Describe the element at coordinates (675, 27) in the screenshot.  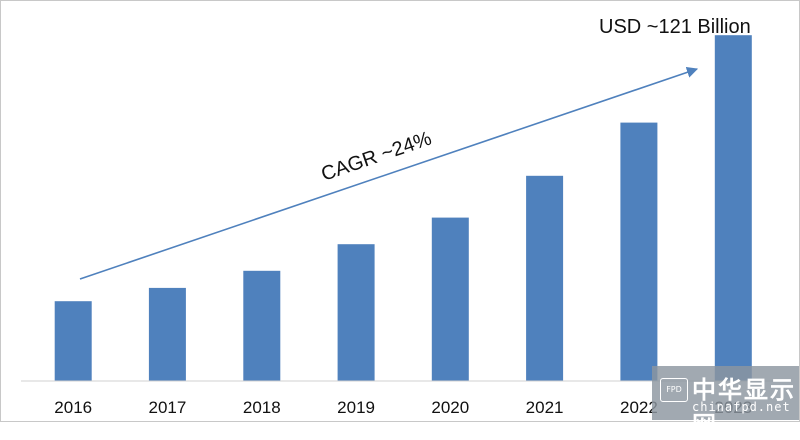
I see `market-size-annotation: USD ~121 Billion` at that location.